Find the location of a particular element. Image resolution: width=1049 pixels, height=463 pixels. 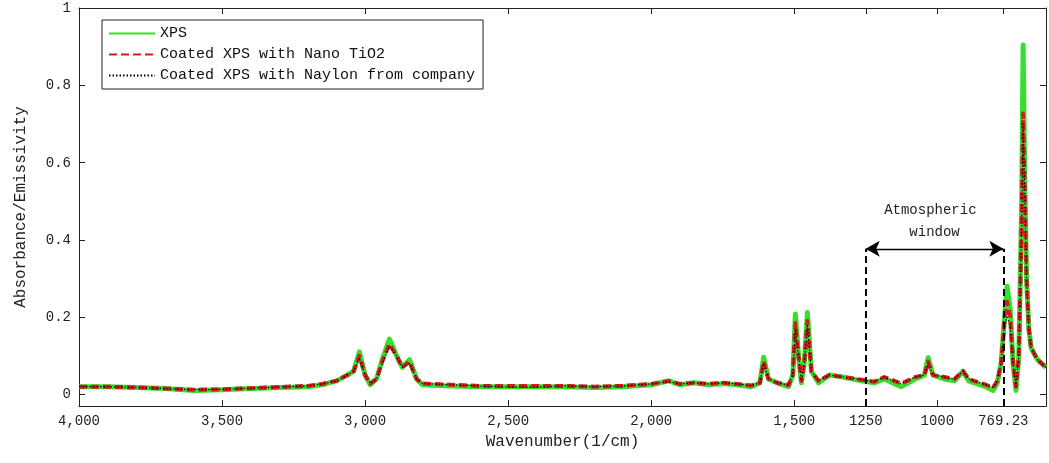

y-axis-title: Absorbance/Emissivity is located at coordinates (21, 206).